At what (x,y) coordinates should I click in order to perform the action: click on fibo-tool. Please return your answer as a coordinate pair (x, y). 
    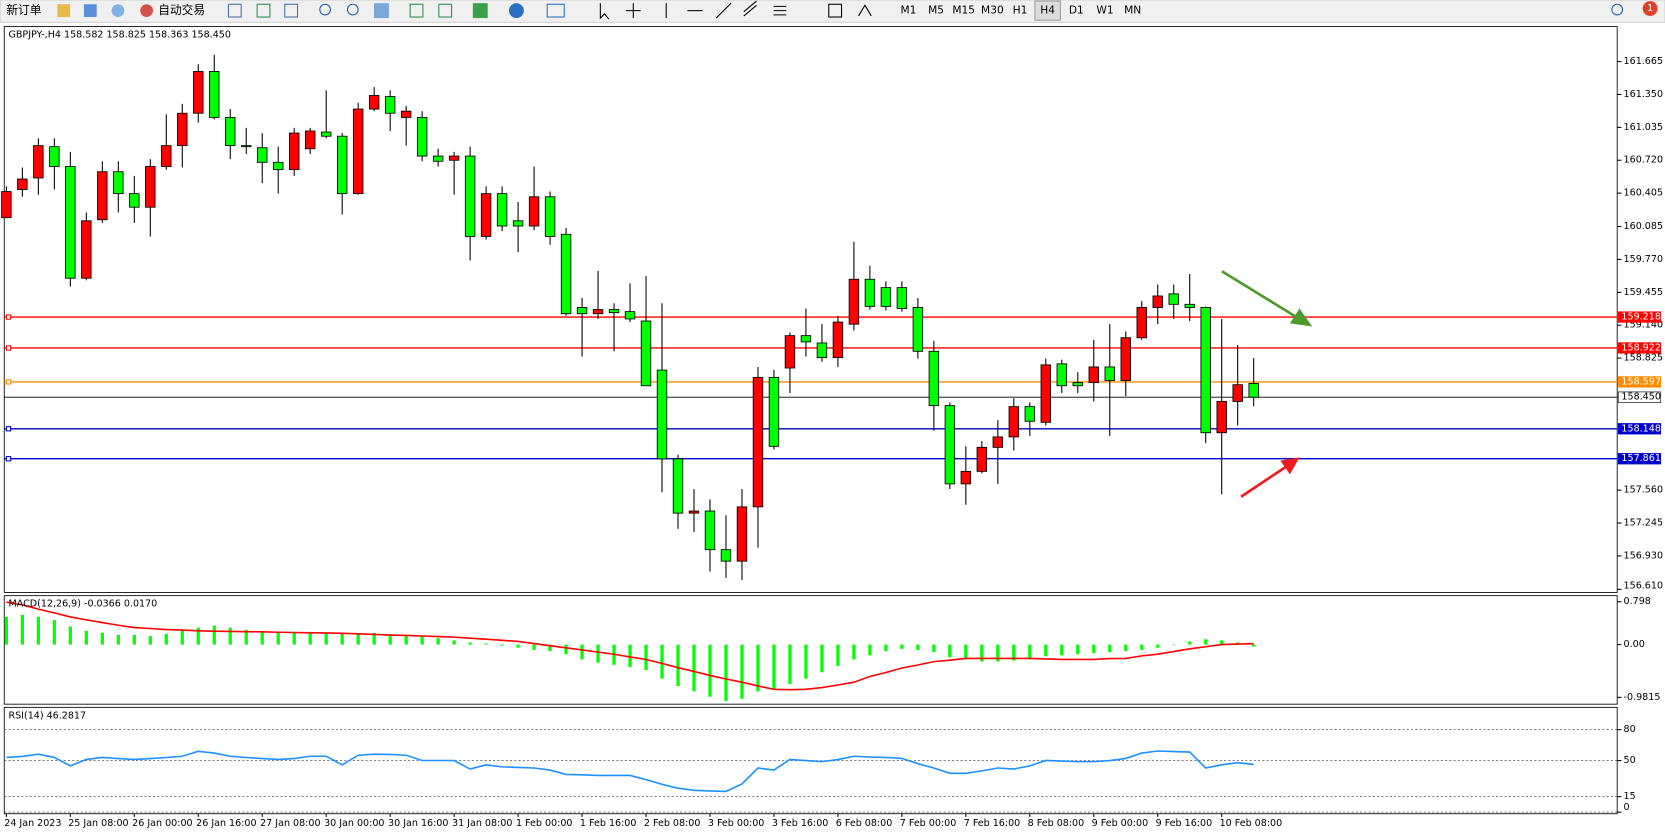
    Looking at the image, I should click on (780, 10).